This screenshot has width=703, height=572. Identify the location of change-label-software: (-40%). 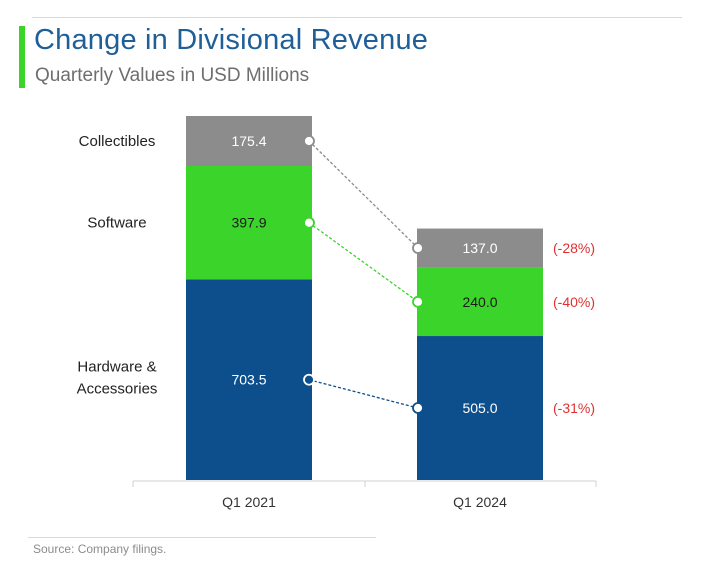
(574, 302).